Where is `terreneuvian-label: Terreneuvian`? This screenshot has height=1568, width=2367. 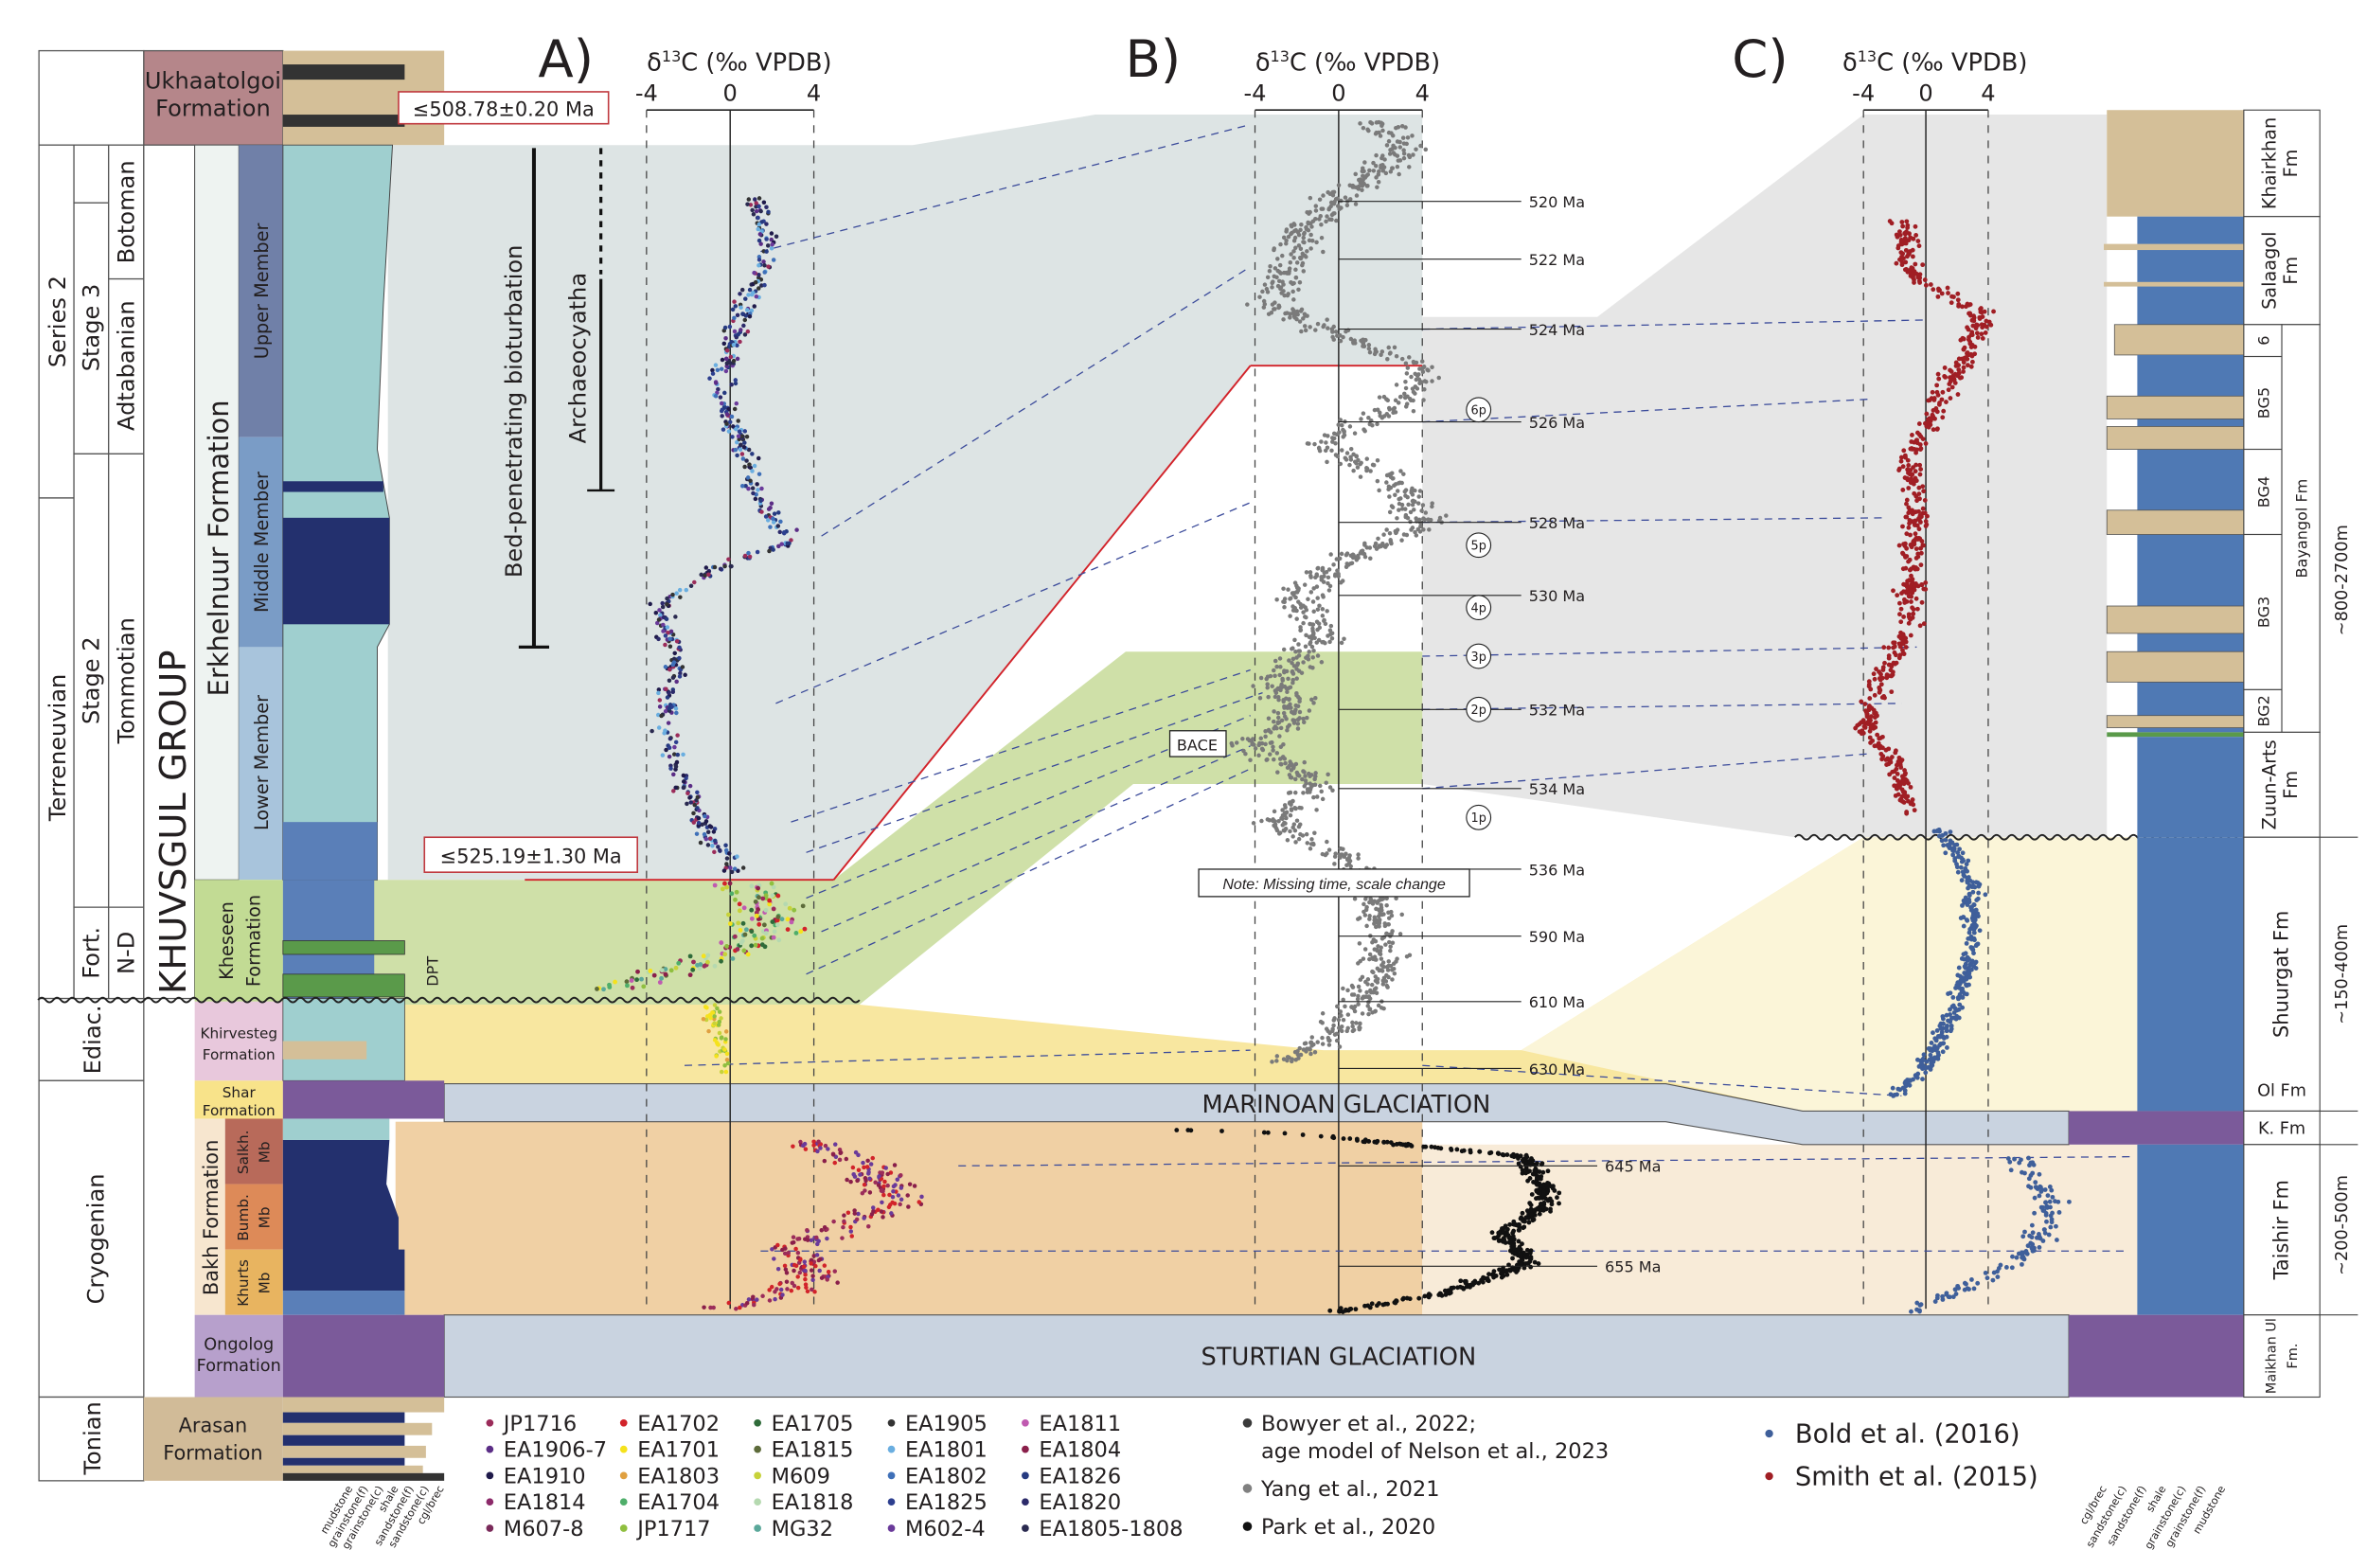
terreneuvian-label: Terreneuvian is located at coordinates (57, 748).